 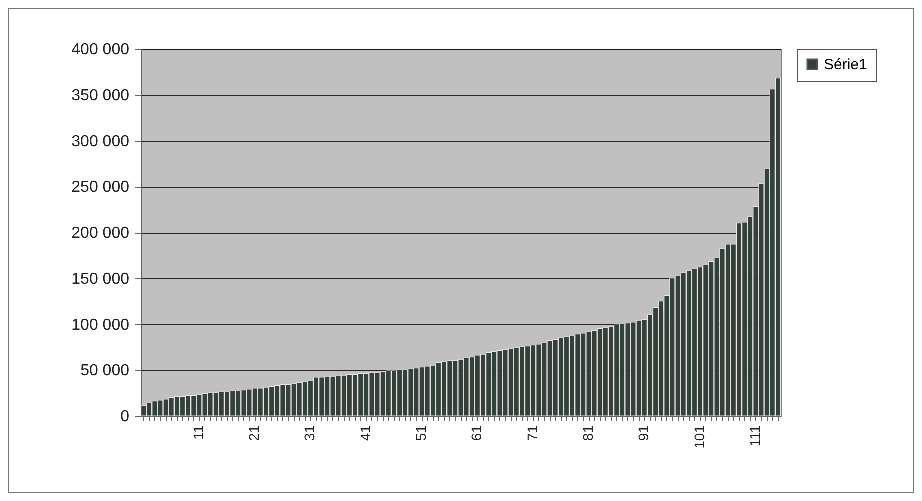 I want to click on x-tick-label: 11, so click(x=198, y=432).